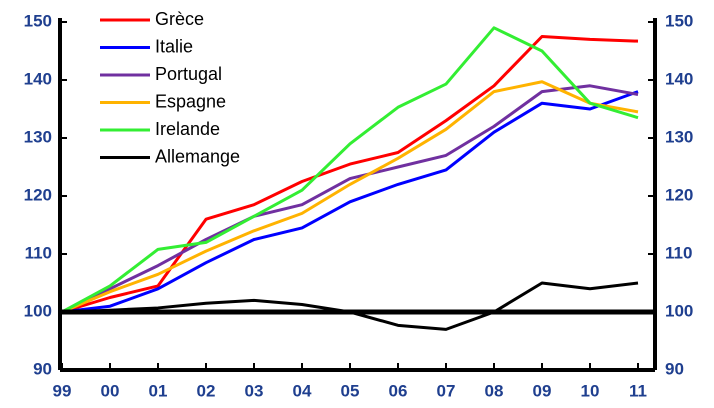  What do you see at coordinates (38, 78) in the screenshot?
I see `y-tick-label: 140` at bounding box center [38, 78].